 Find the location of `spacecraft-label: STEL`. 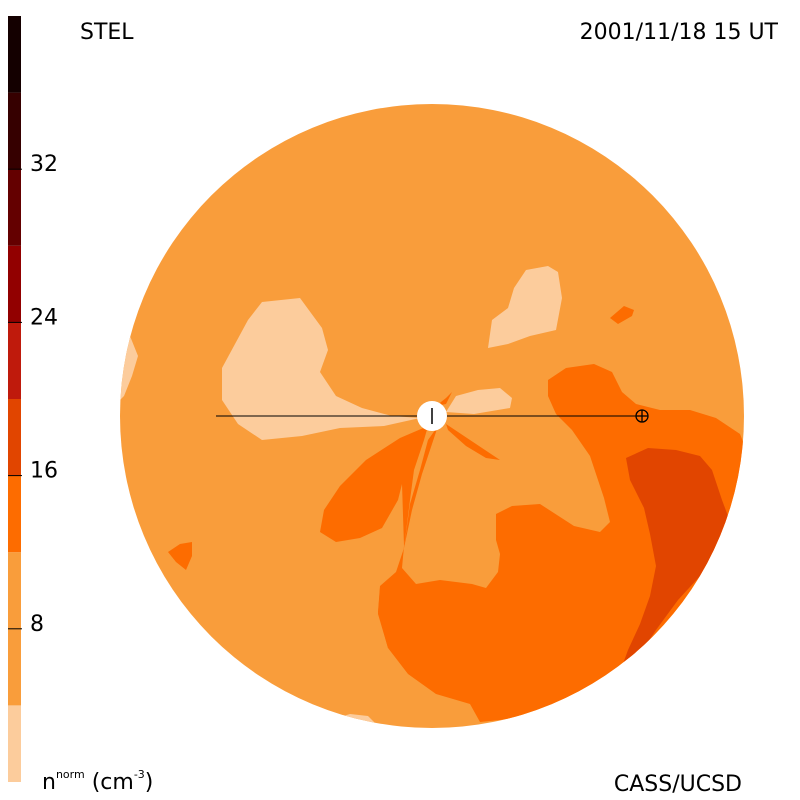

spacecraft-label: STEL is located at coordinates (107, 32).